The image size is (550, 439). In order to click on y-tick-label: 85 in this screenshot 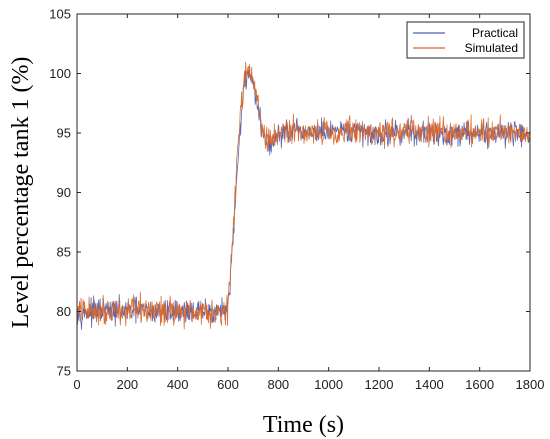, I will do `click(64, 252)`.